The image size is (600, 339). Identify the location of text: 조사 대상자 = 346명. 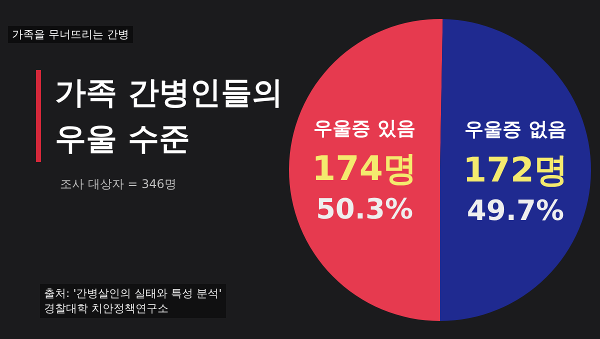
(118, 184).